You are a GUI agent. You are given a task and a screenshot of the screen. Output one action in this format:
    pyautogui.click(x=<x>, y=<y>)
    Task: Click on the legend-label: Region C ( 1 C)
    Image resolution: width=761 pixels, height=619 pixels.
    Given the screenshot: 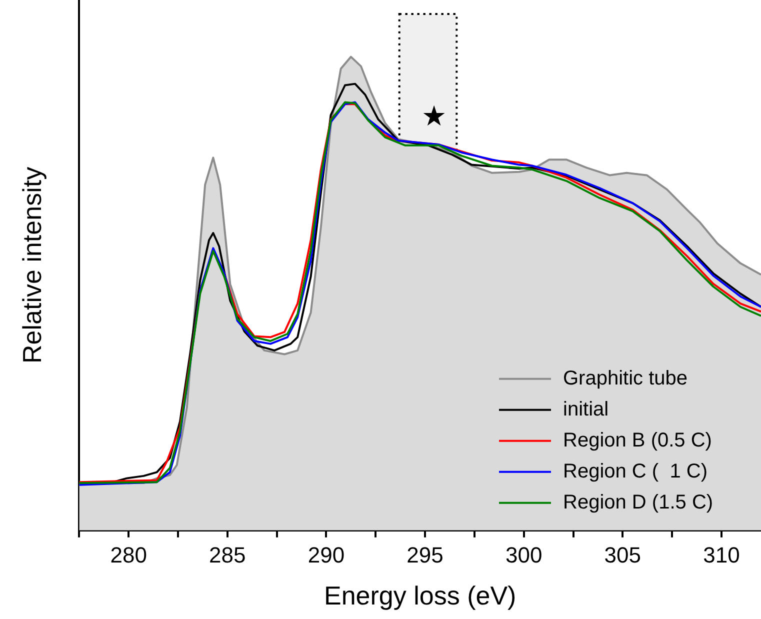 What is the action you would take?
    pyautogui.click(x=635, y=471)
    